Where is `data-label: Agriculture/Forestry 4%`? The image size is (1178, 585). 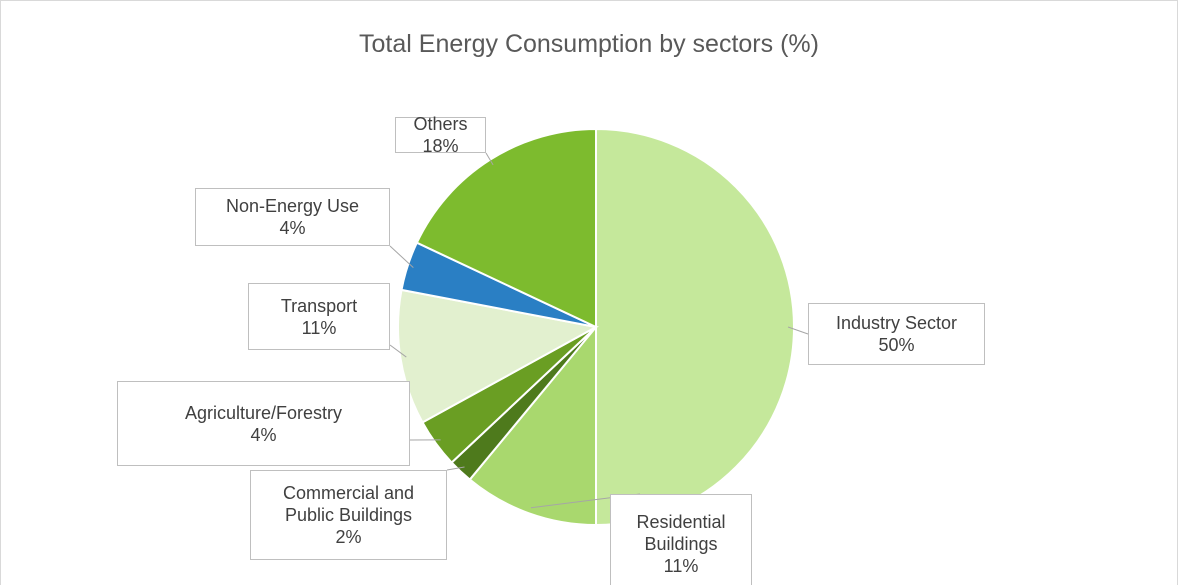
data-label: Agriculture/Forestry 4% is located at coordinates (263, 423).